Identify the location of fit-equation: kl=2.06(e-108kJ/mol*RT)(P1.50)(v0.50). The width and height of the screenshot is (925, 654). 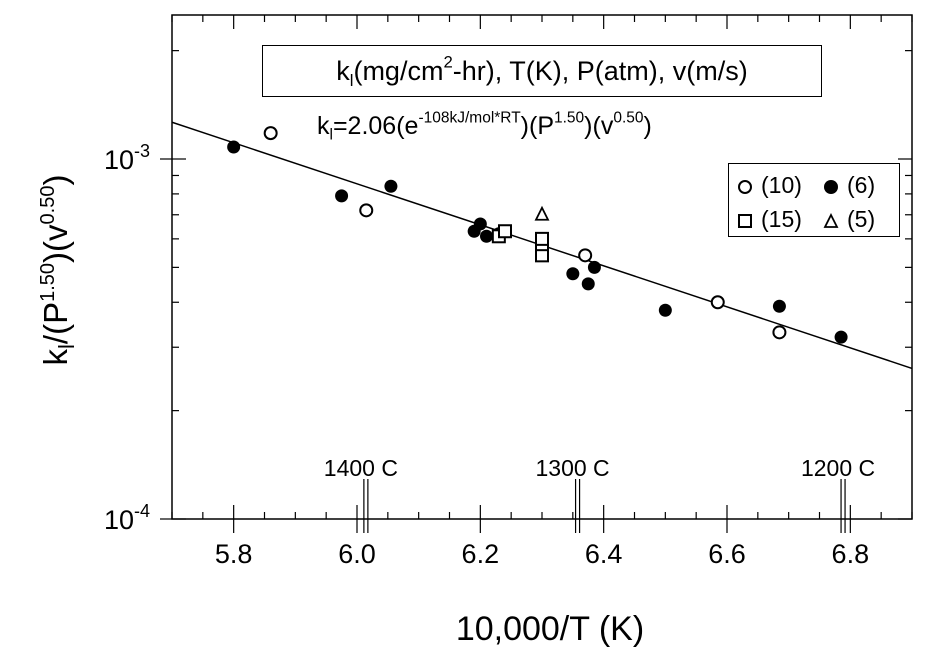
(484, 126).